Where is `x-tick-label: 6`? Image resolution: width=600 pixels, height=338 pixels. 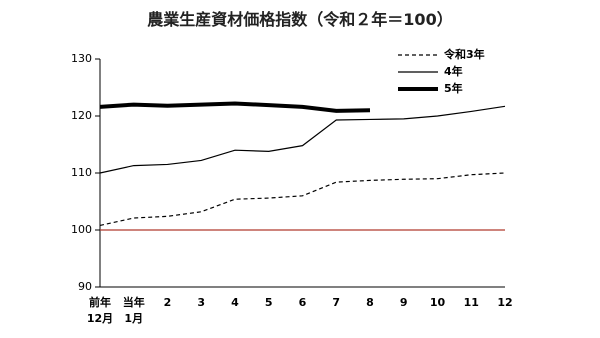
x-tick-label: 6 is located at coordinates (302, 302).